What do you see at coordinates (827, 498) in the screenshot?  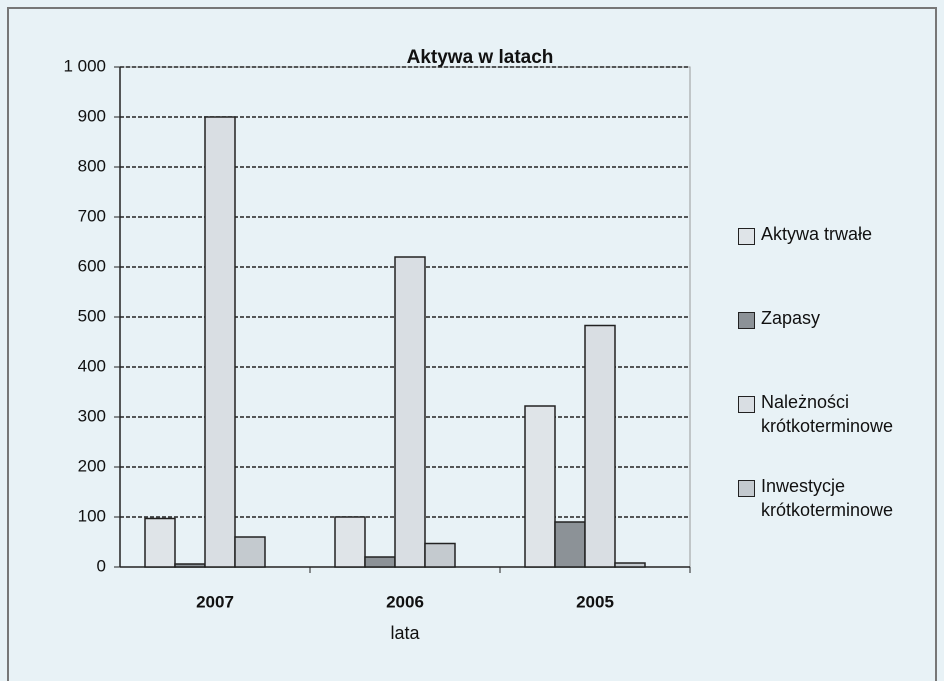 I see `legend-label: Inwestycje krótkoterminowe` at bounding box center [827, 498].